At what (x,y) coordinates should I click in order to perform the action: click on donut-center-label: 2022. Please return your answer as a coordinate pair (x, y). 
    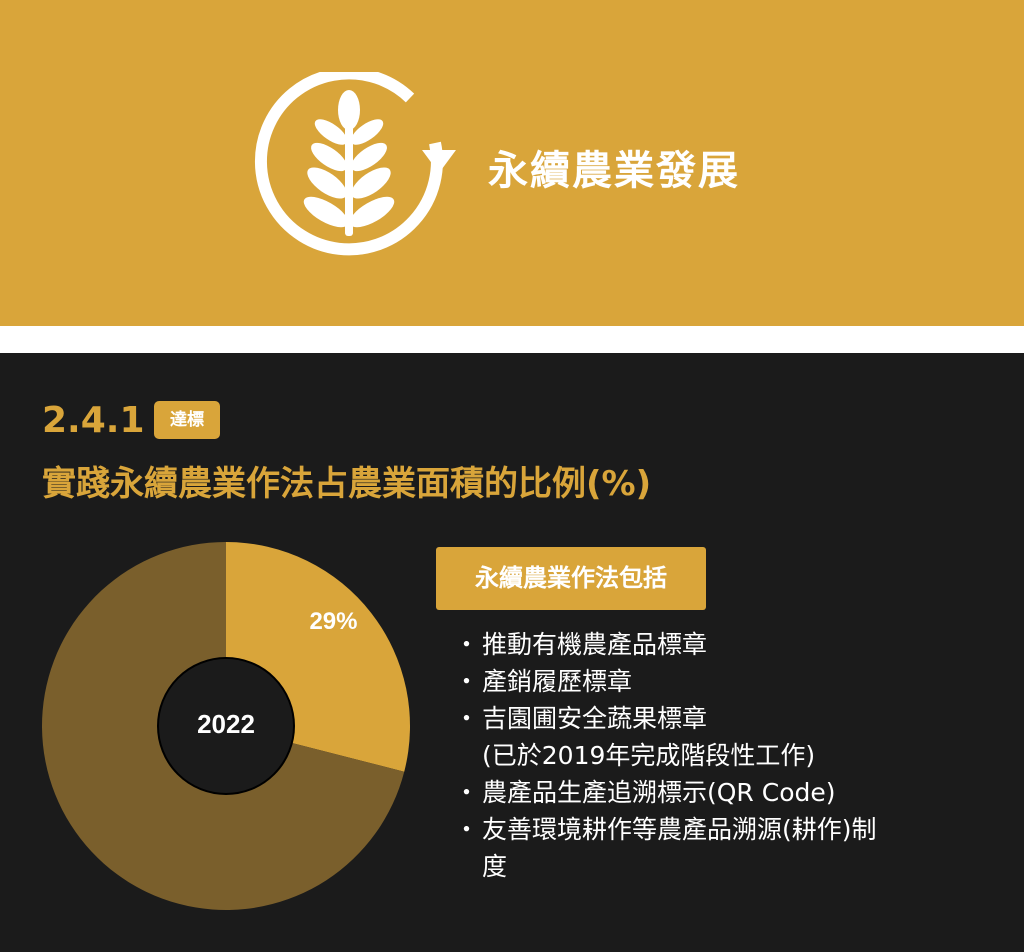
    Looking at the image, I should click on (226, 724).